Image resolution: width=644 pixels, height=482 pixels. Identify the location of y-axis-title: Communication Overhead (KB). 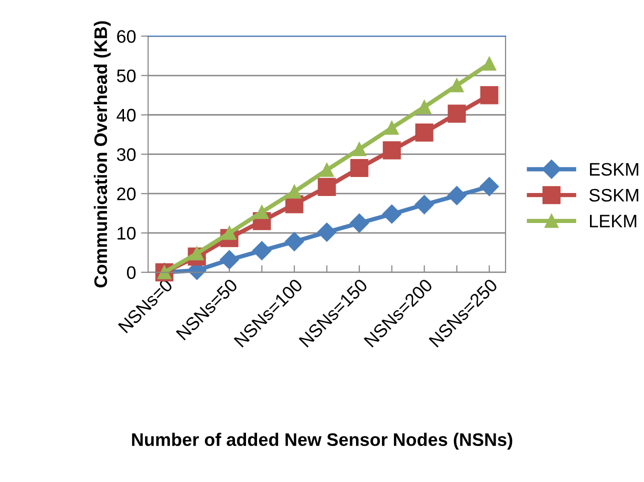
(102, 154).